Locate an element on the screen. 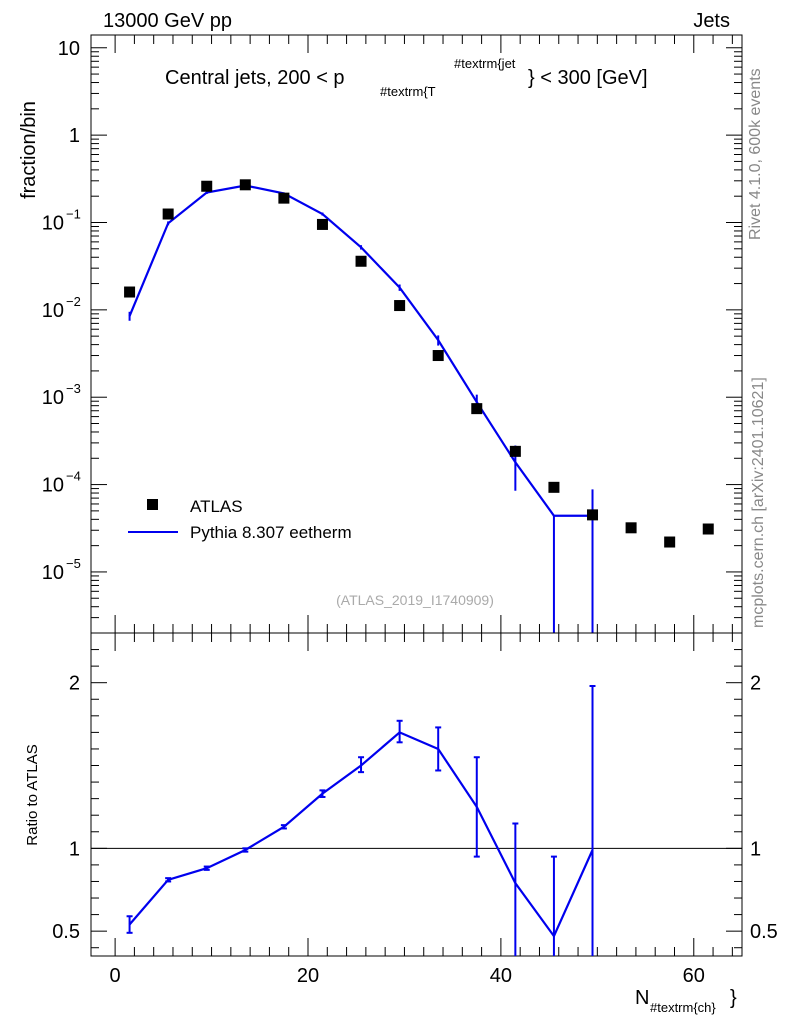 The height and width of the screenshot is (1024, 786). main-y-tick-exponent: −4 is located at coordinates (73, 476).